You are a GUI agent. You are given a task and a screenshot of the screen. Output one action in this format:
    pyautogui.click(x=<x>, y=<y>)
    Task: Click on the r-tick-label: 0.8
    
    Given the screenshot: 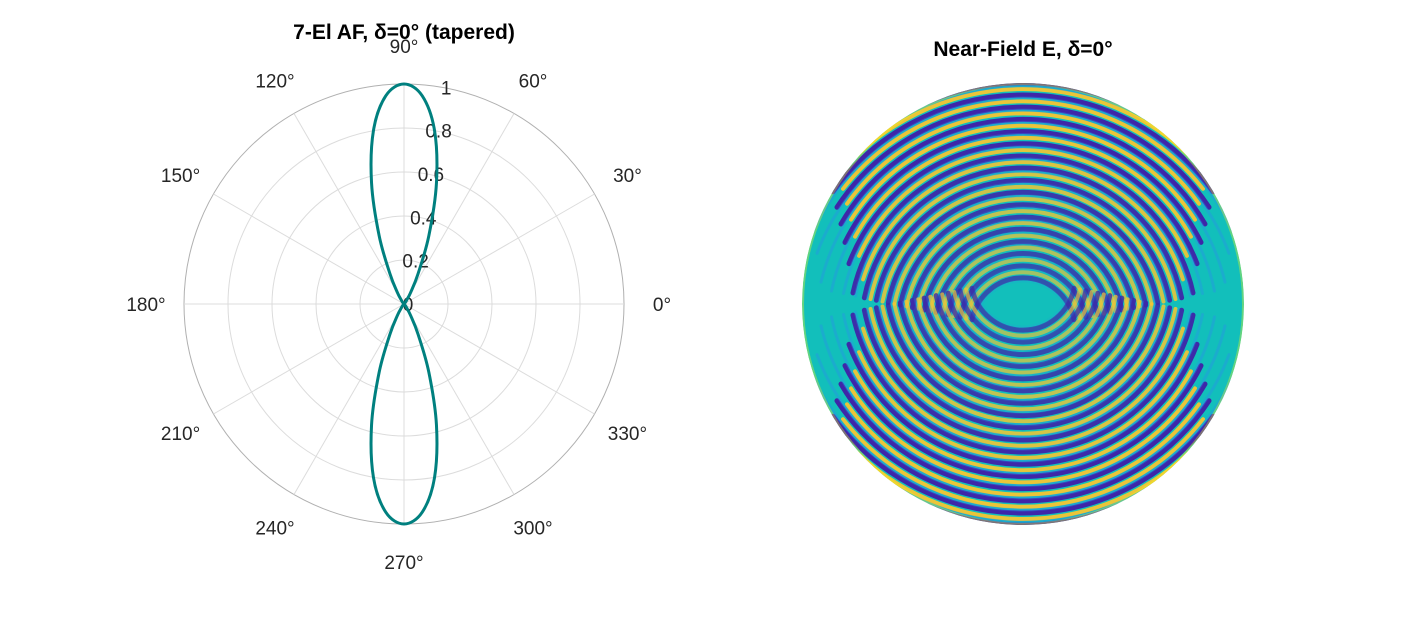 What is the action you would take?
    pyautogui.click(x=438, y=132)
    